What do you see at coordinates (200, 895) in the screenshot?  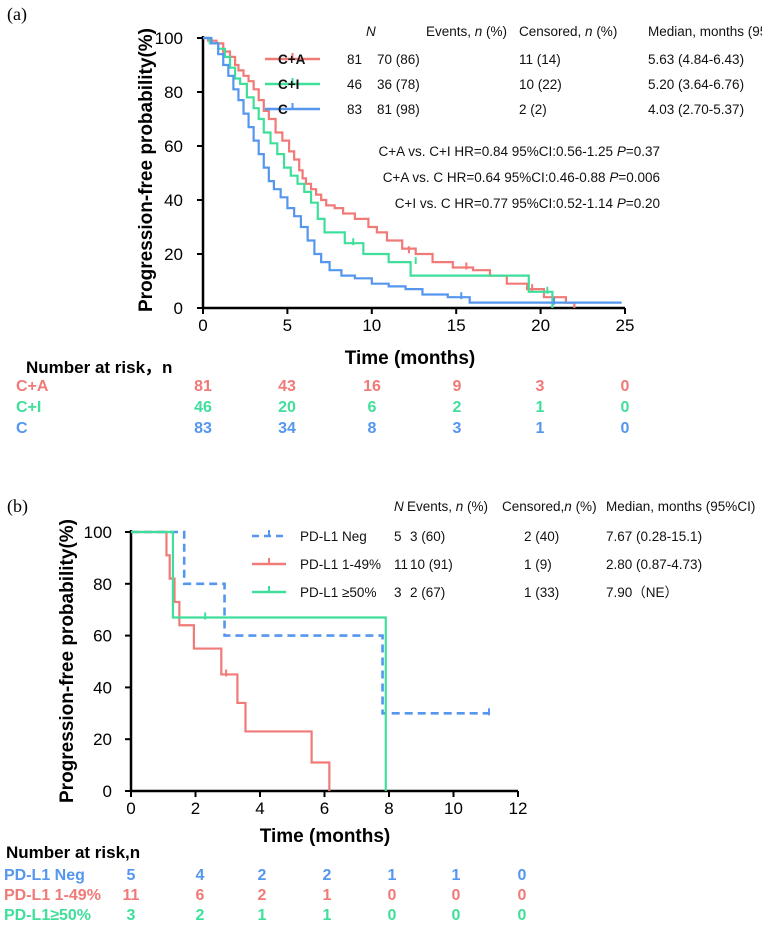 I see `risk-count: 6` at bounding box center [200, 895].